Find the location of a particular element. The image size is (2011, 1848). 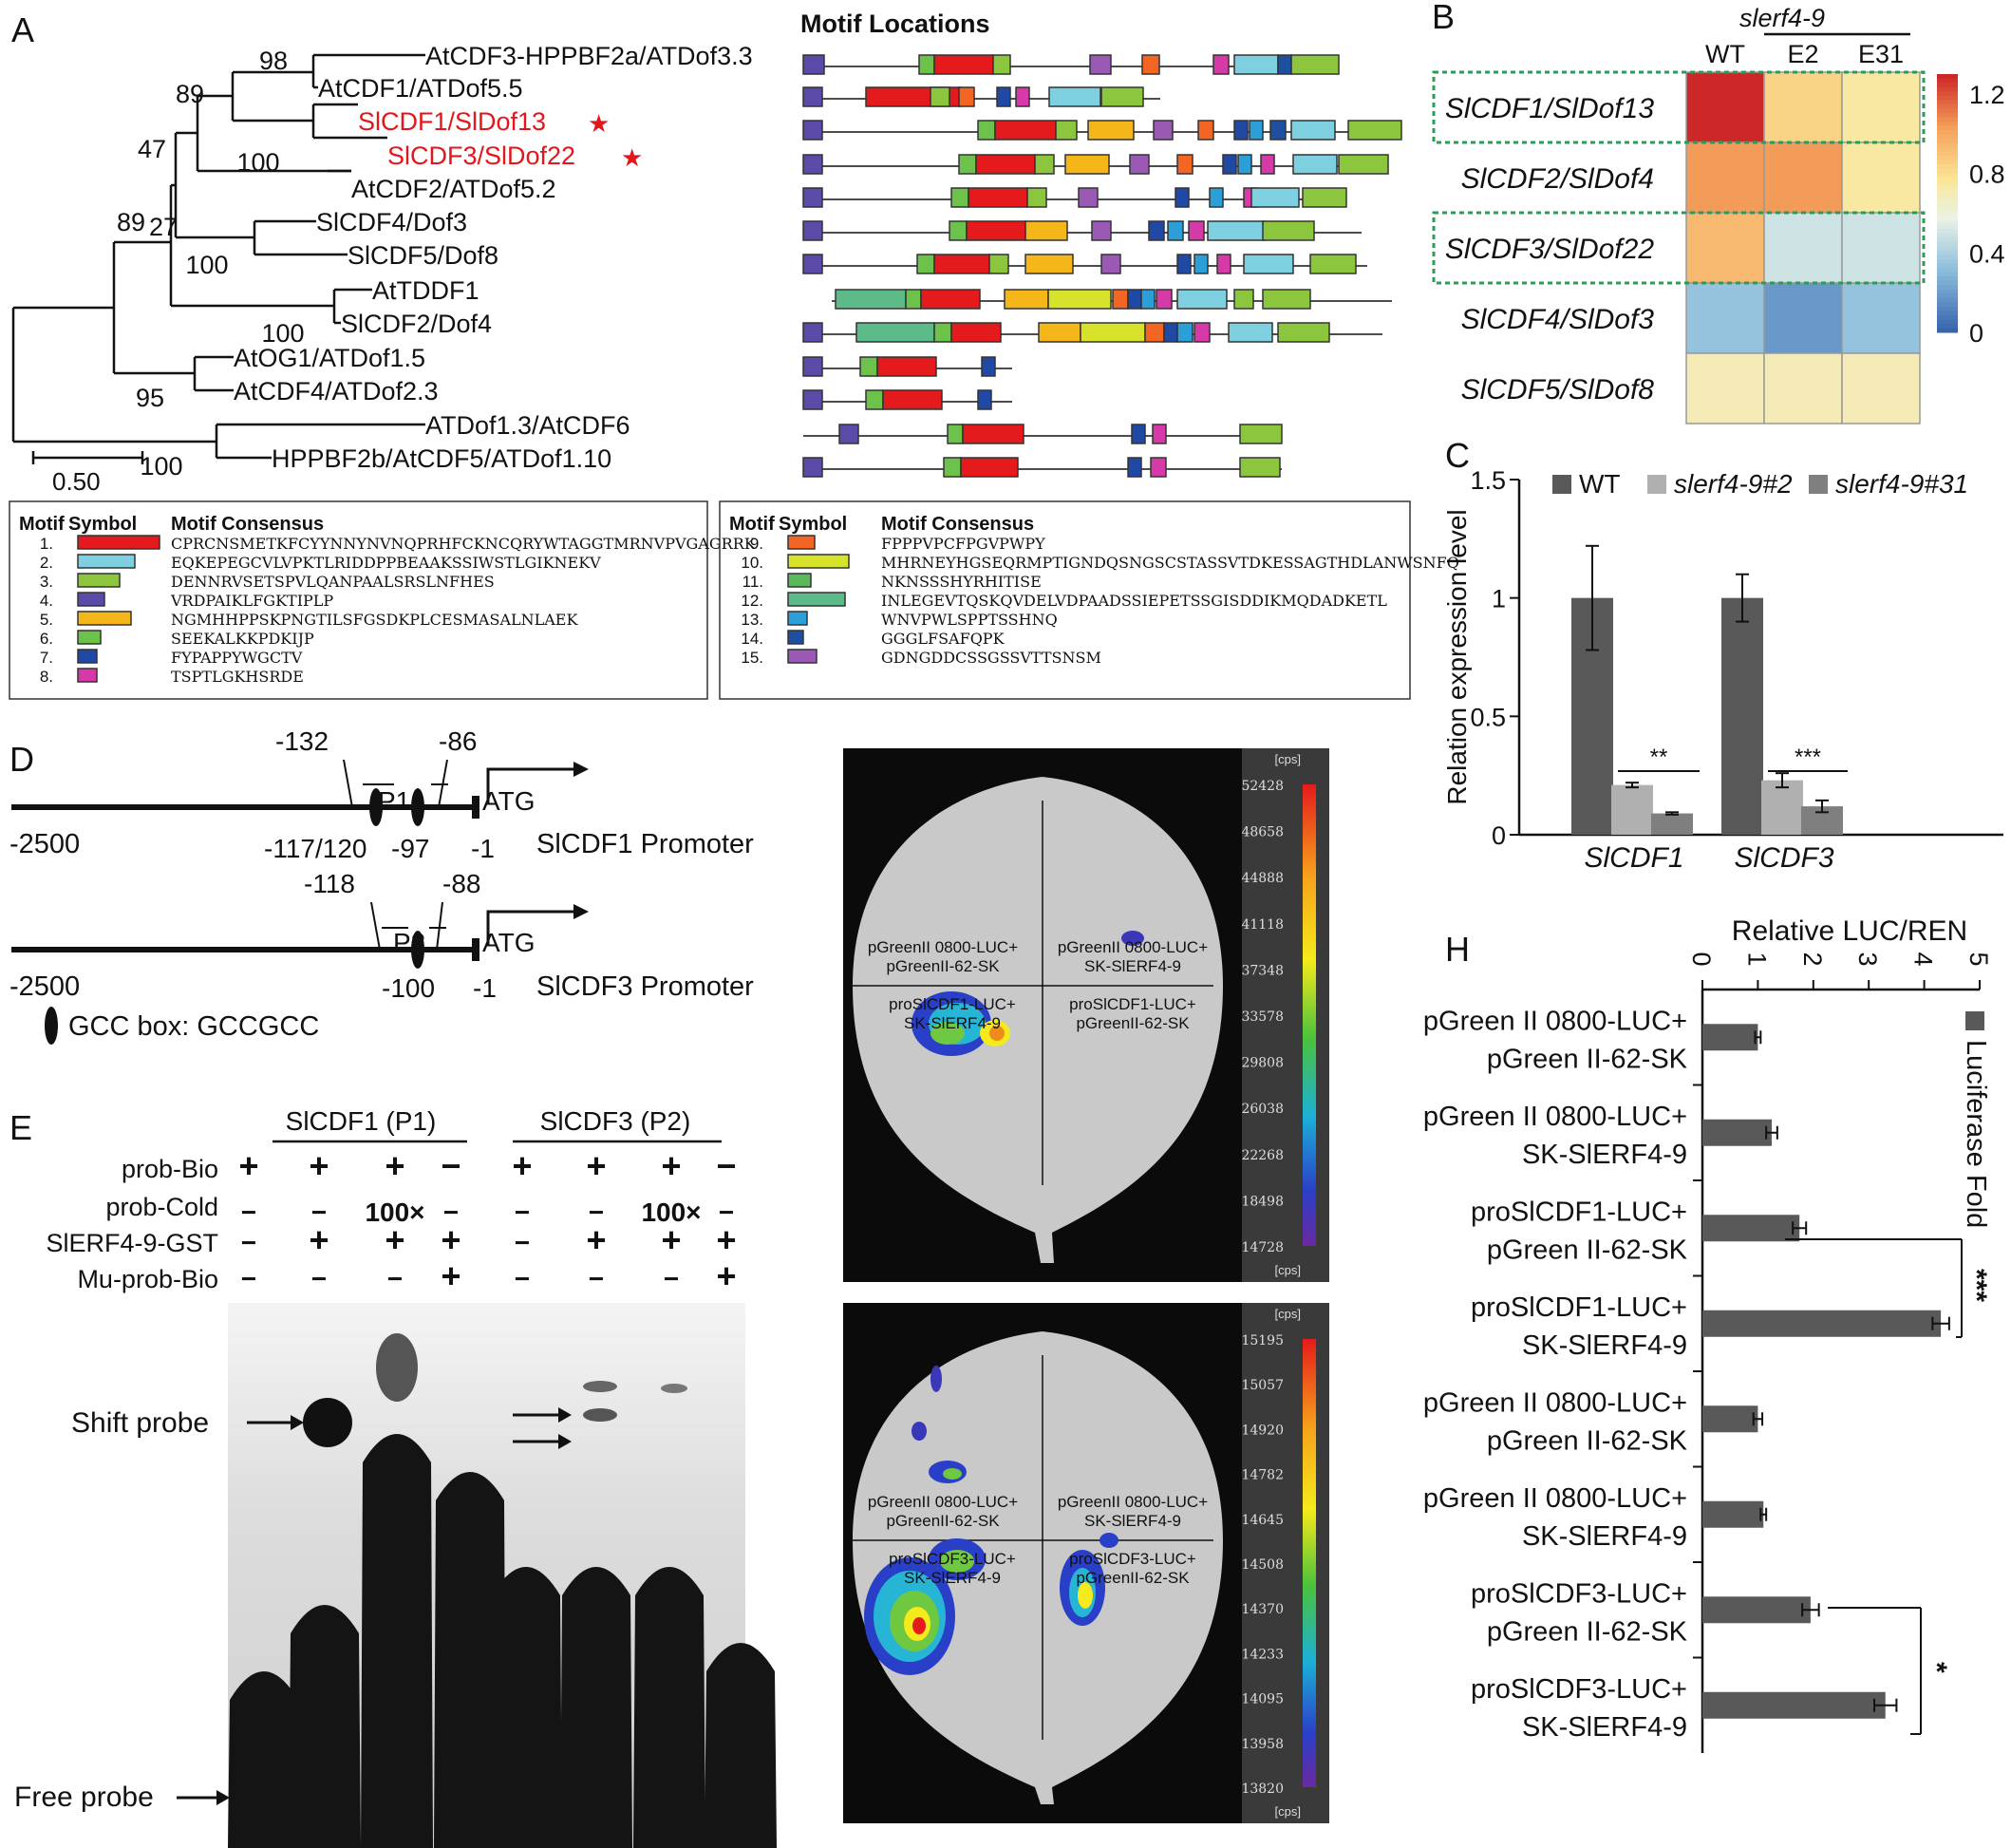

promoter-top-label: P1 is located at coordinates (394, 801).